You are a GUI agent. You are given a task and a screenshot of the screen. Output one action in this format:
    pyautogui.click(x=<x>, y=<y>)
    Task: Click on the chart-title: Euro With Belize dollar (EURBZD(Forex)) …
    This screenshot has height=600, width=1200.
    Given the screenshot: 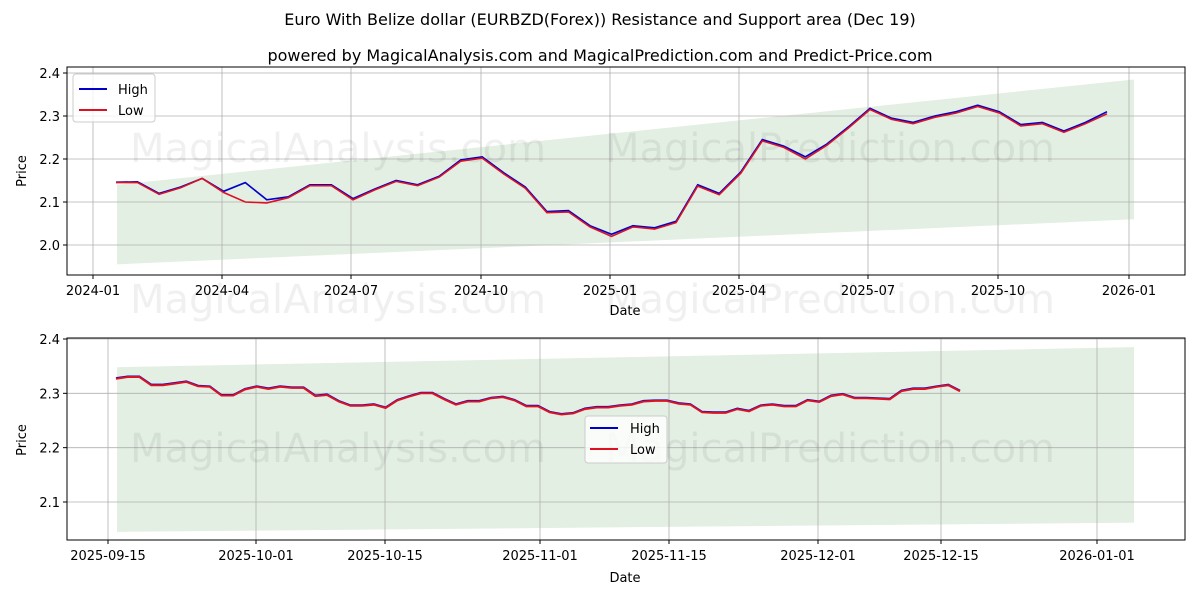 What is the action you would take?
    pyautogui.click(x=600, y=19)
    